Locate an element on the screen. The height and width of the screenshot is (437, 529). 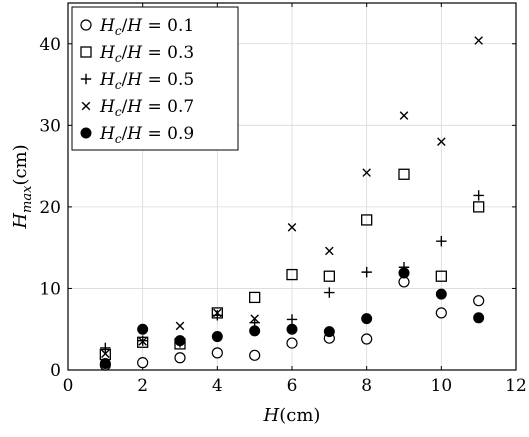
x-tick-label: 0 is located at coordinates (68, 386).